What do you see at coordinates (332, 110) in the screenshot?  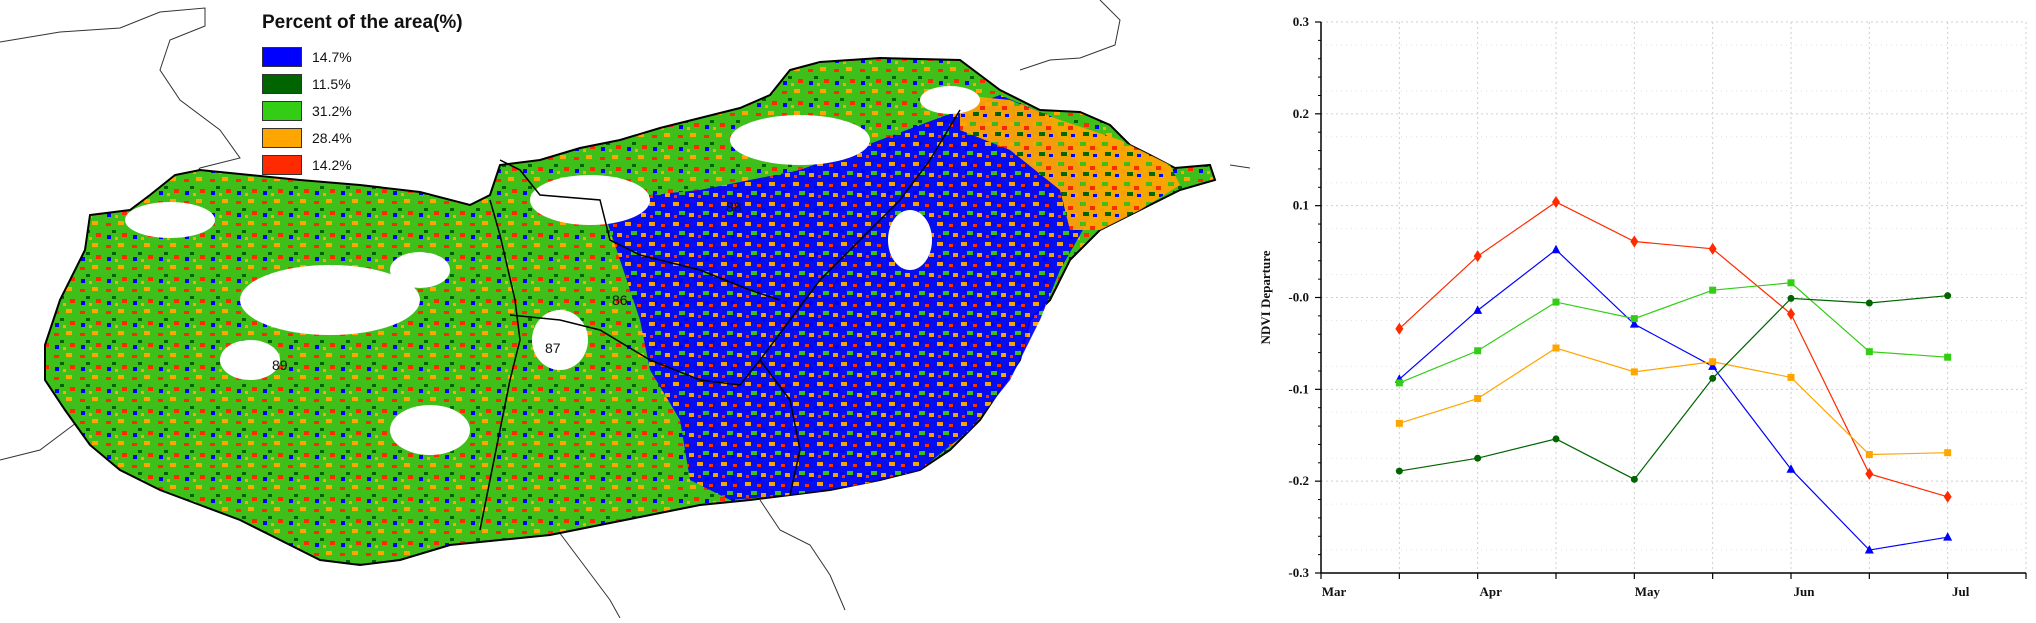 I see `legend-label: 31.2%` at bounding box center [332, 110].